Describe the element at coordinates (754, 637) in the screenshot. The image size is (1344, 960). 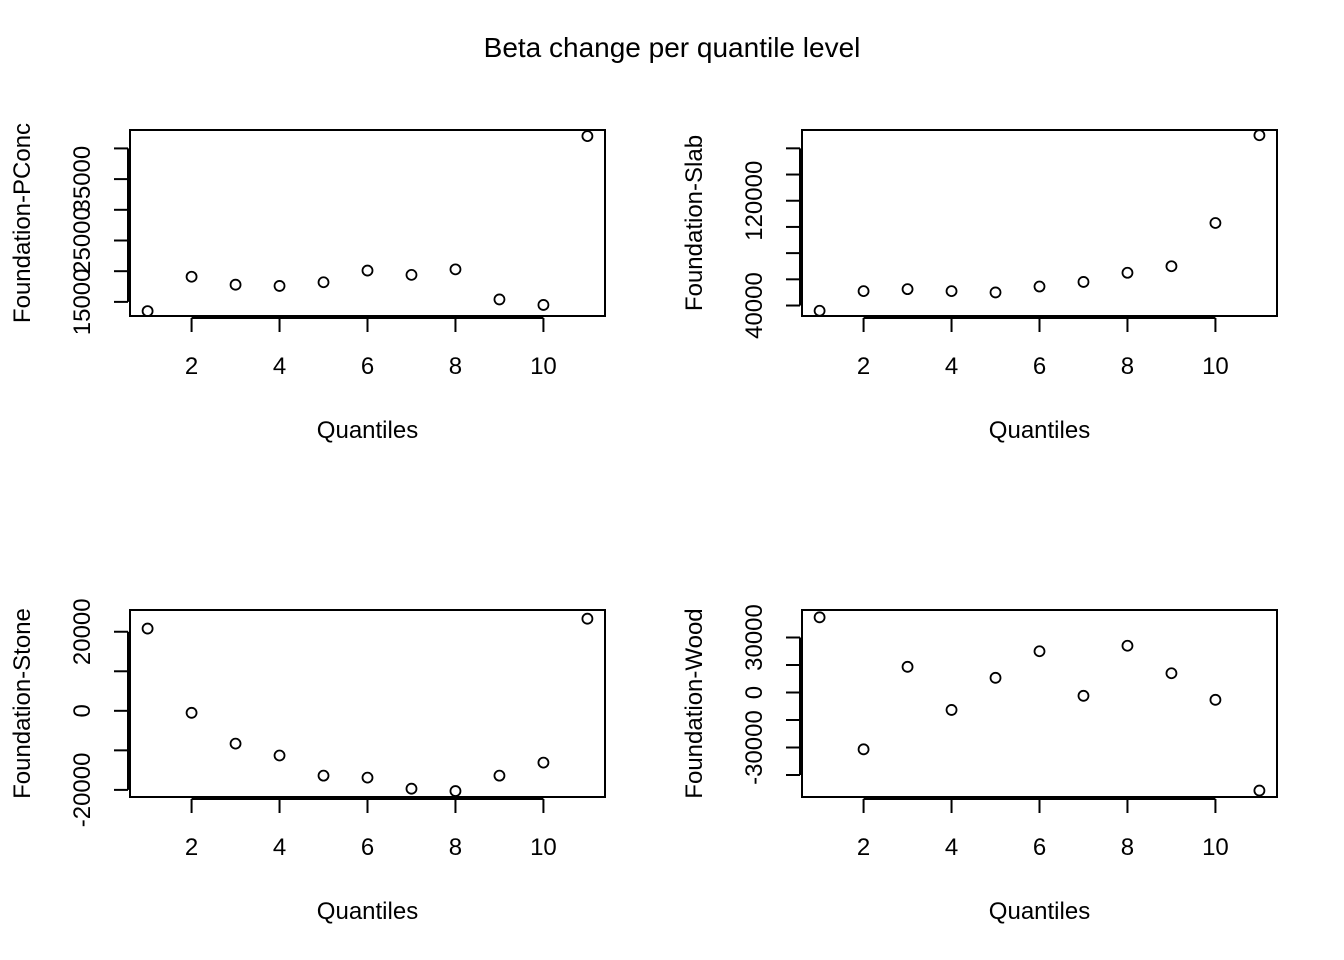
I see `y-tick-label: 30000` at that location.